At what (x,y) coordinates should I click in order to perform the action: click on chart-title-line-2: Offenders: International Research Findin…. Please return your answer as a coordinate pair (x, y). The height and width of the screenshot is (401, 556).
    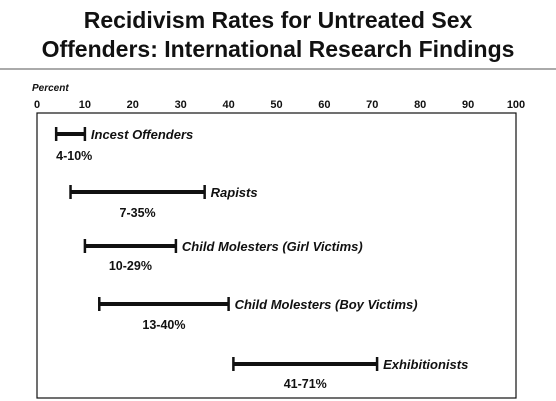
    Looking at the image, I should click on (278, 49).